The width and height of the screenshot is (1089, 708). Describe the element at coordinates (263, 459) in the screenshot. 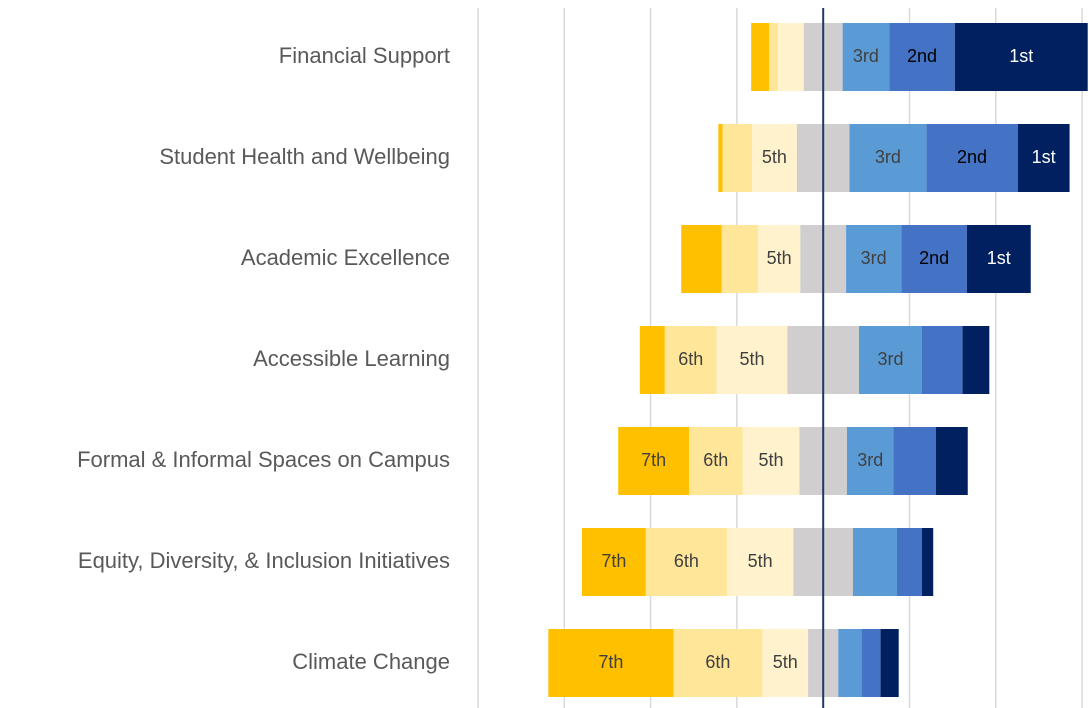

I see `category-label: Formal & Informal Spaces on Campus` at that location.